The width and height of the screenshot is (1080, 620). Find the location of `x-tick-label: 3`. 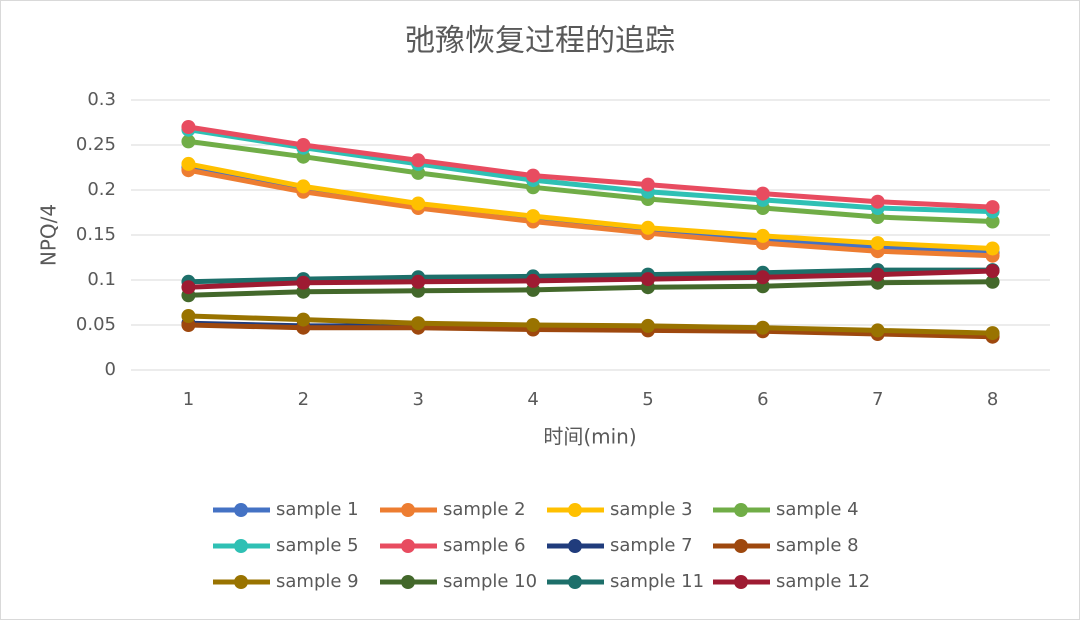

x-tick-label: 3 is located at coordinates (417, 399).